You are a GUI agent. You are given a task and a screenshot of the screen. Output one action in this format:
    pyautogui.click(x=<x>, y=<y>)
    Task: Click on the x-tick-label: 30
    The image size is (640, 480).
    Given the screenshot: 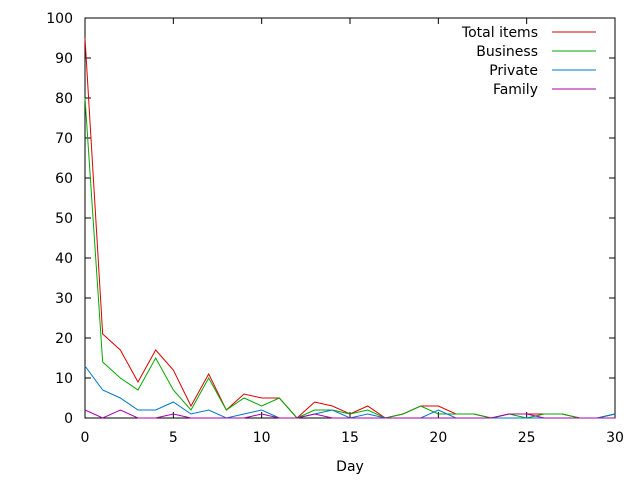 What is the action you would take?
    pyautogui.click(x=615, y=438)
    